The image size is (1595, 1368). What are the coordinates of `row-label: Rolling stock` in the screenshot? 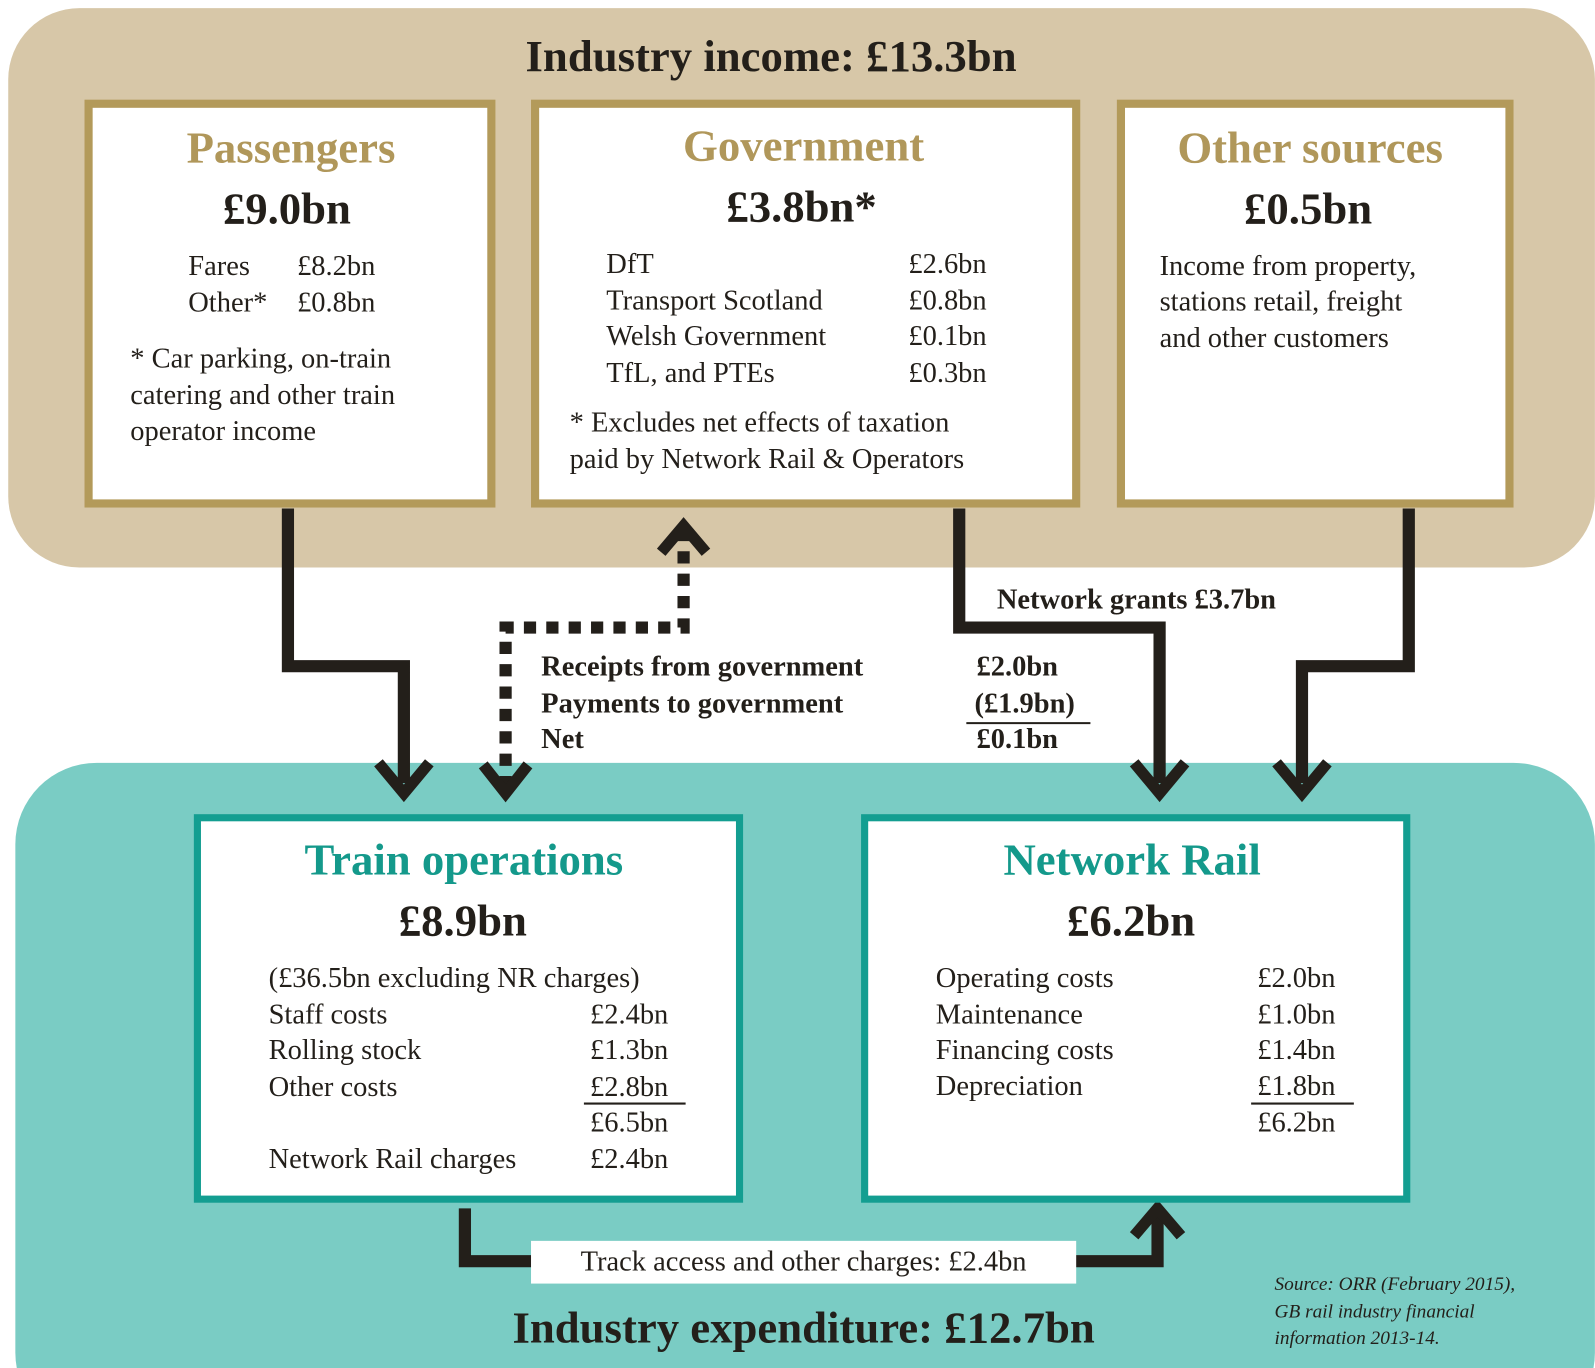 It's located at (345, 1050).